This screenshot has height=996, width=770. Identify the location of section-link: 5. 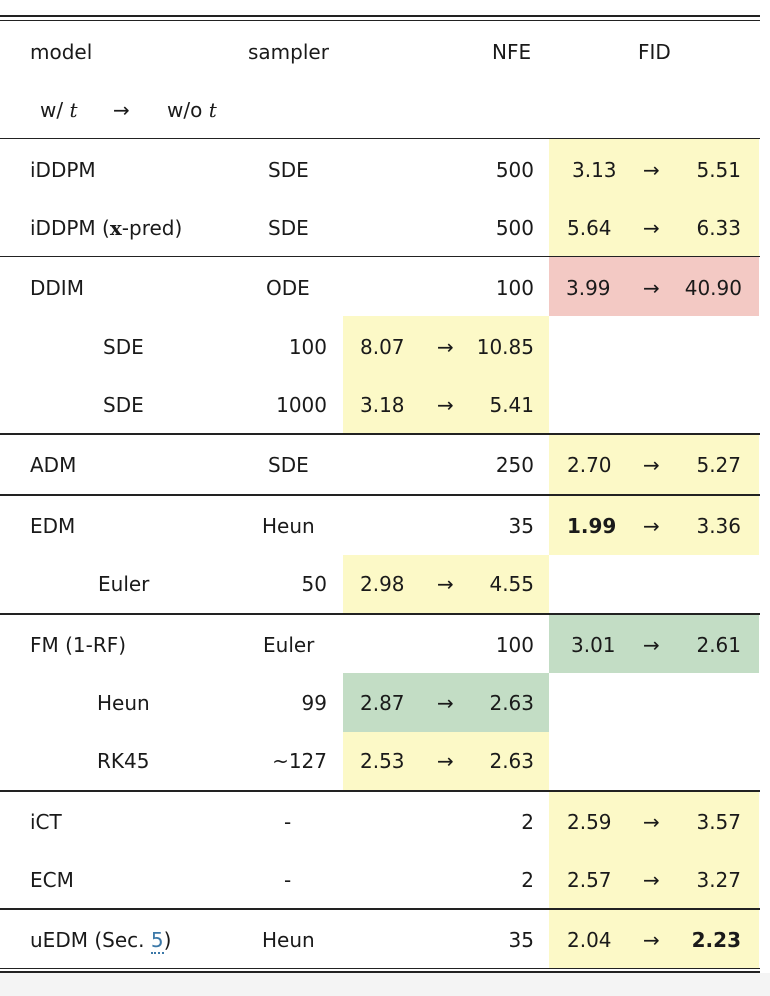
(157, 941).